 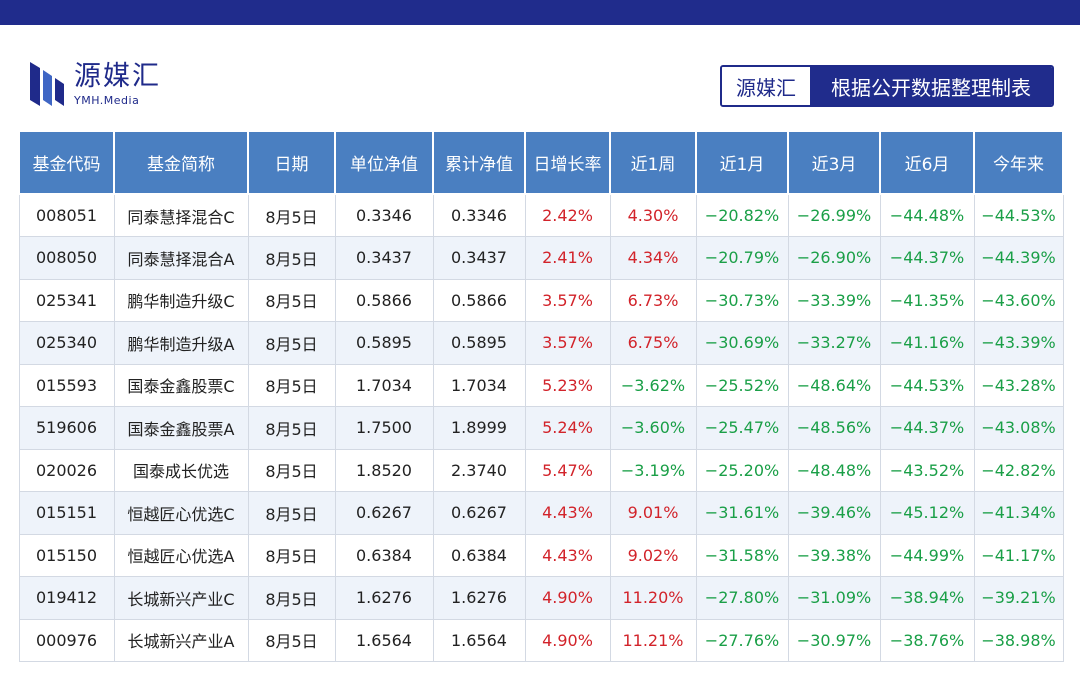 What do you see at coordinates (1018, 300) in the screenshot?
I see `cell-ytd: −43.60%` at bounding box center [1018, 300].